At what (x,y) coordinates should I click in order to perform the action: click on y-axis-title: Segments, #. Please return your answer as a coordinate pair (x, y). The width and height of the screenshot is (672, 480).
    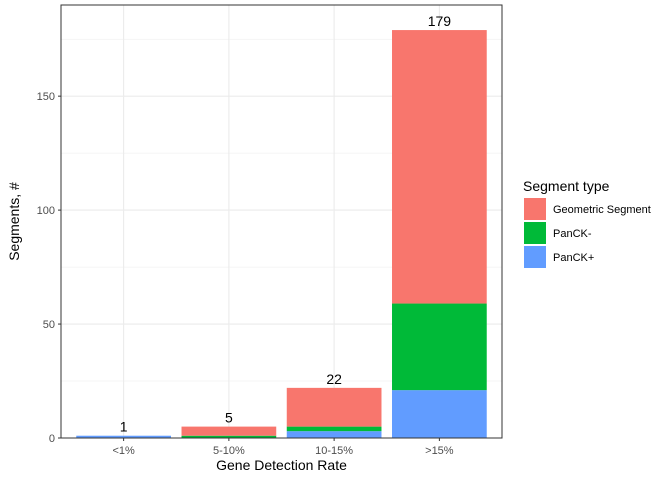
    Looking at the image, I should click on (14, 221).